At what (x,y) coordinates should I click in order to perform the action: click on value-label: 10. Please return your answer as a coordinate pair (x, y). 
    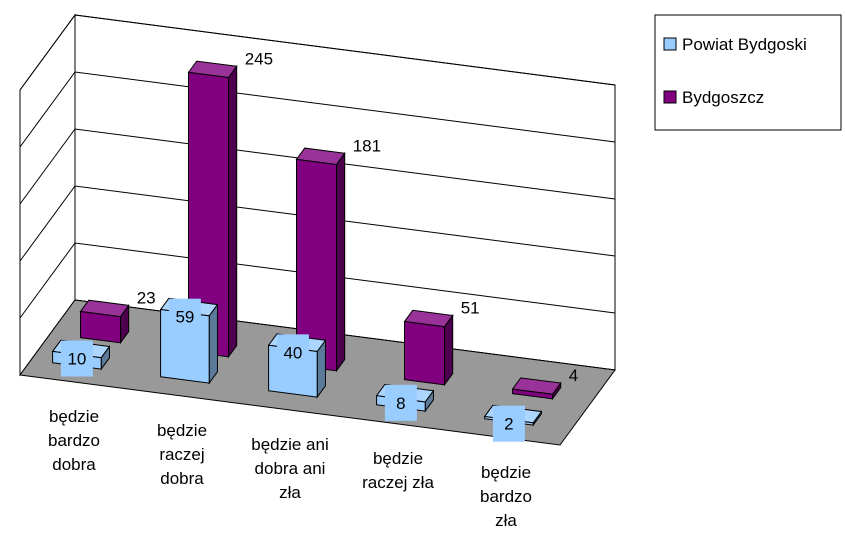
    Looking at the image, I should click on (76, 359).